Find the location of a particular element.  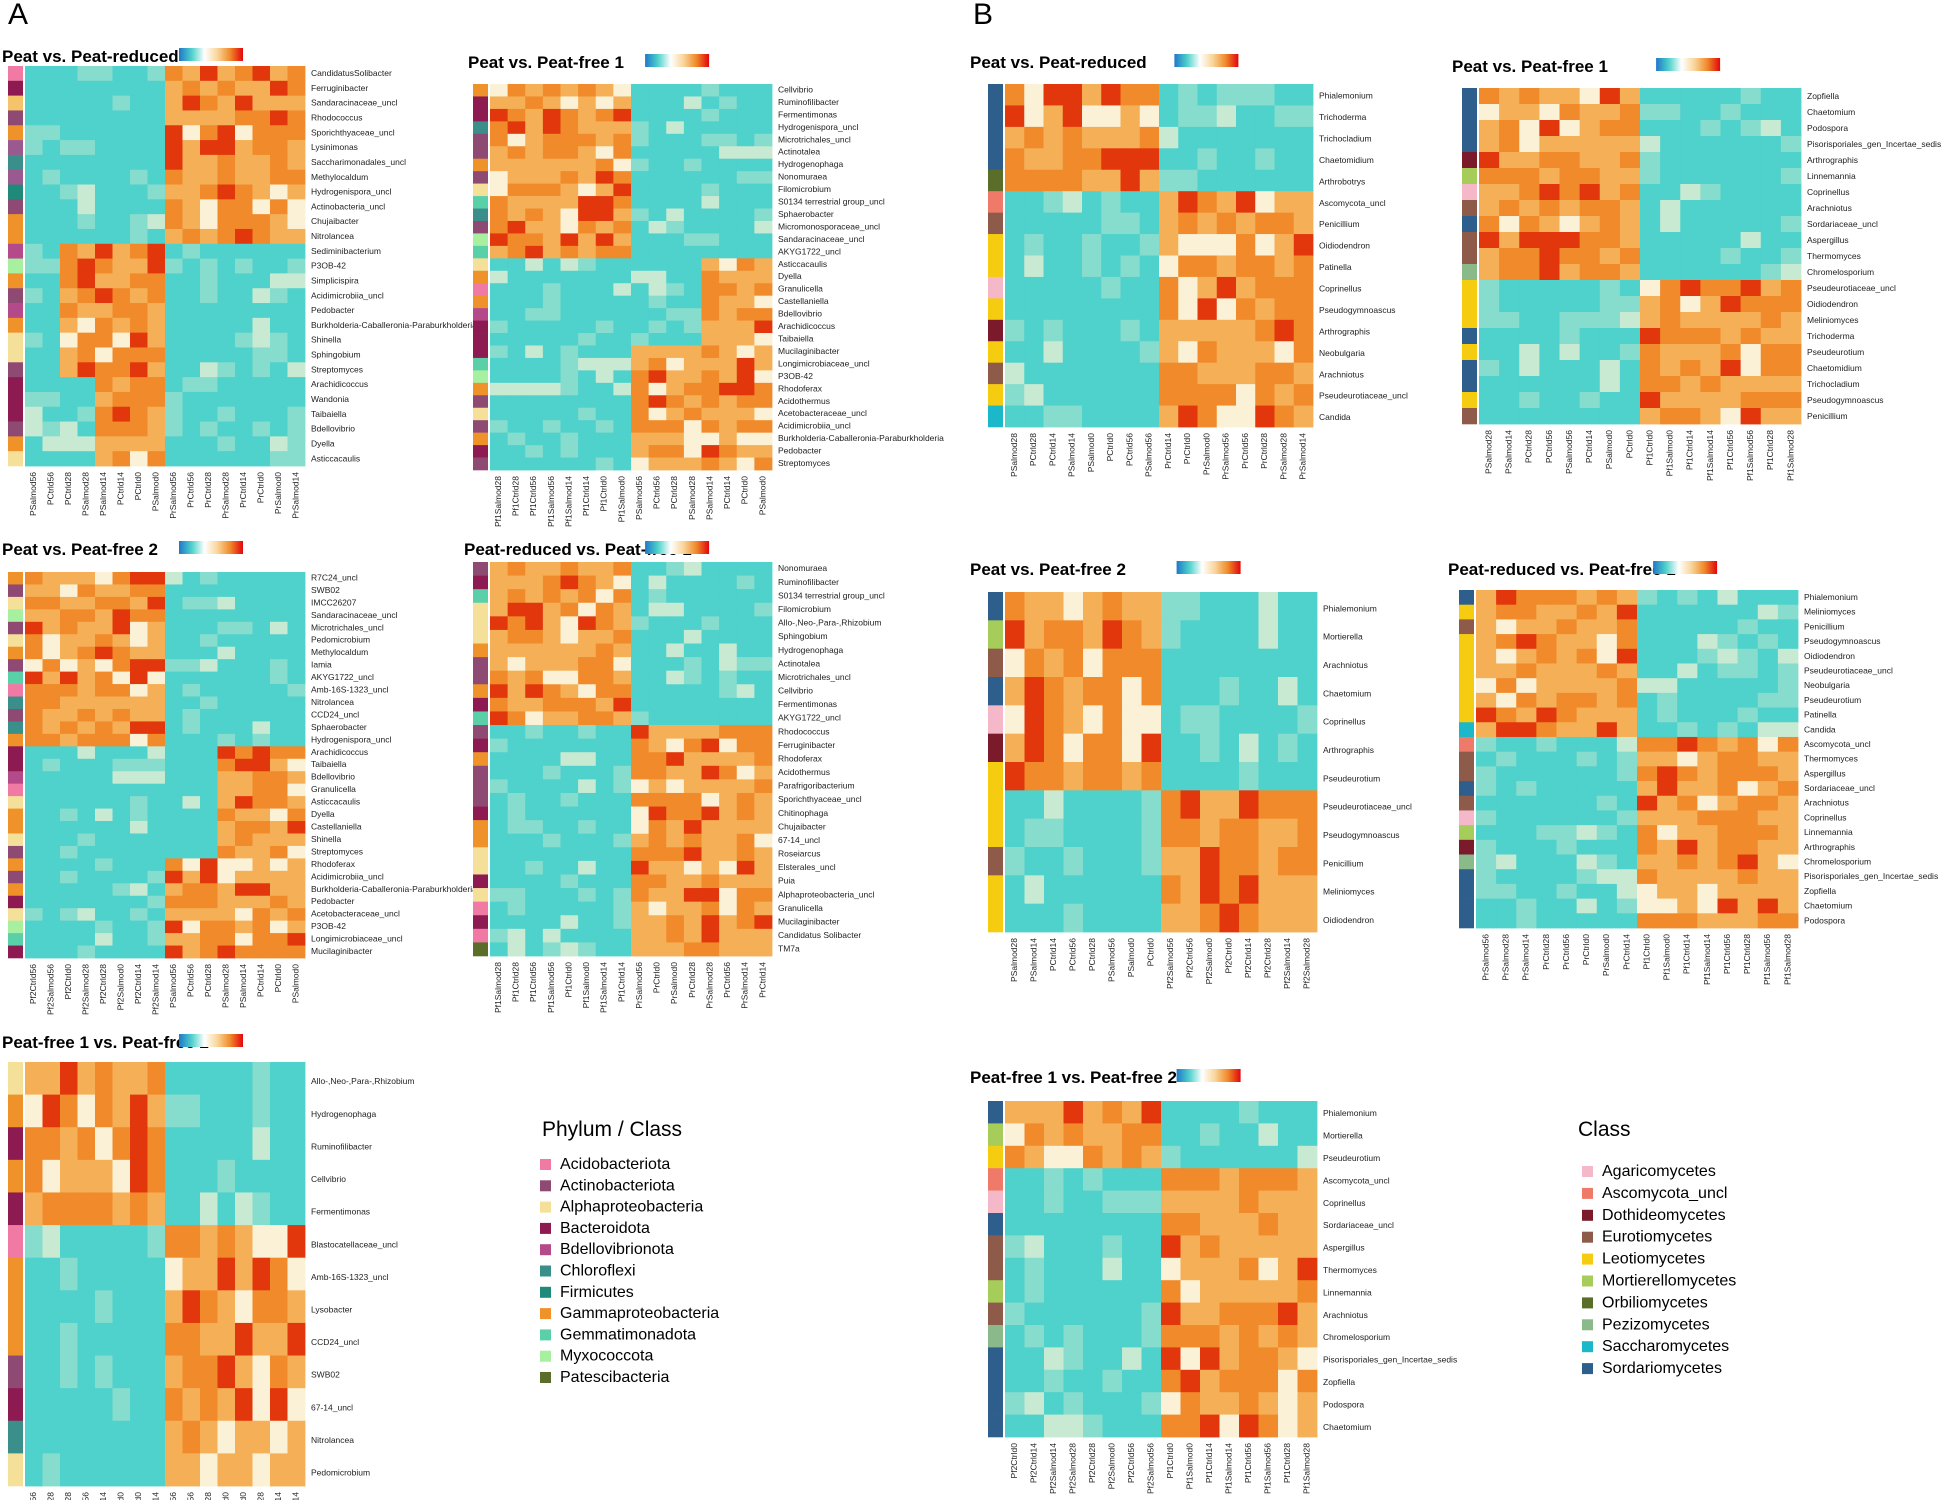

column-label: PCtrld0 is located at coordinates (278, 978).